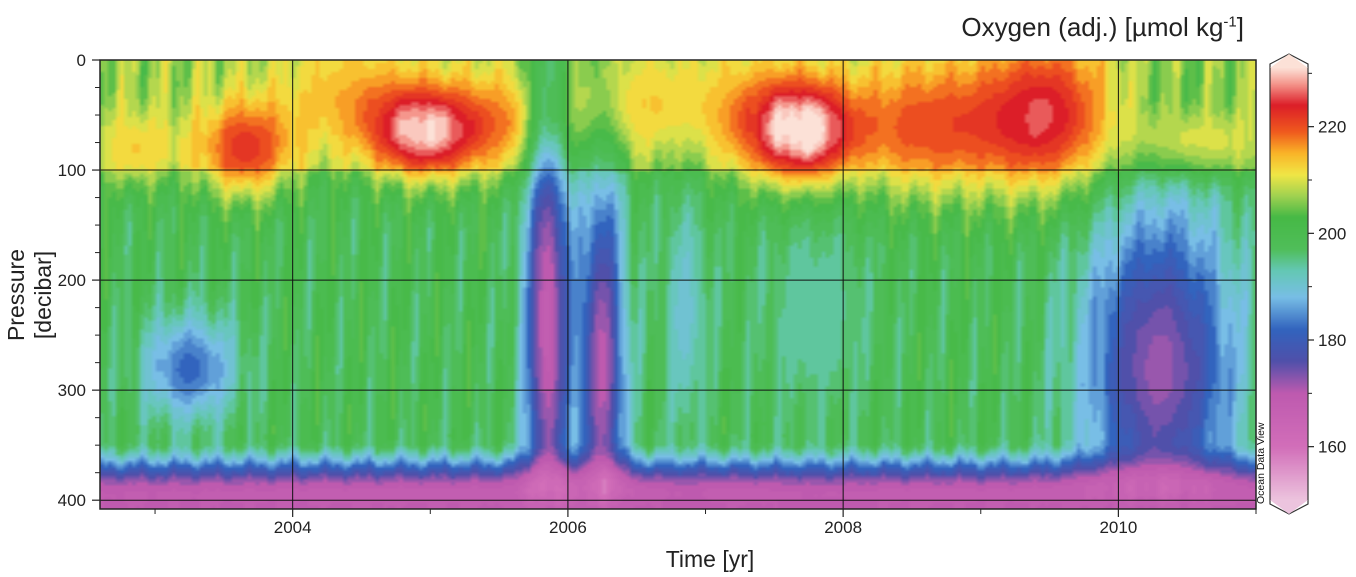  What do you see at coordinates (1332, 233) in the screenshot?
I see `colorbar-tick-label: 200` at bounding box center [1332, 233].